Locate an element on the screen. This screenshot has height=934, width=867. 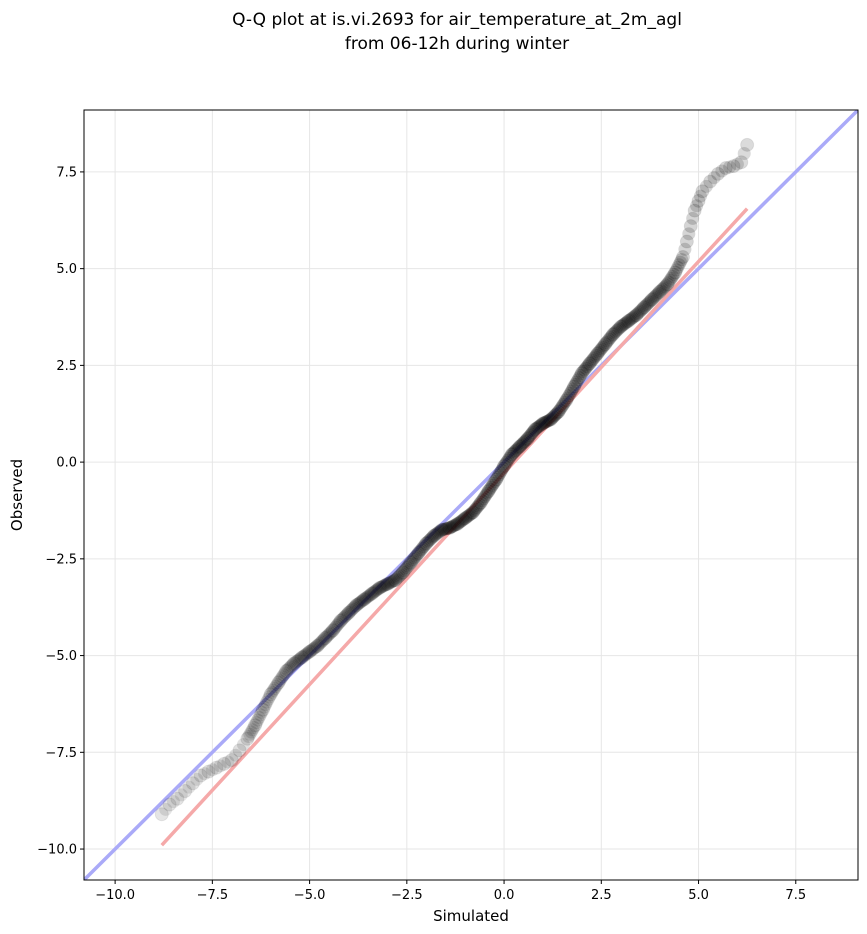
x-tick-label: −2.5 is located at coordinates (407, 895).